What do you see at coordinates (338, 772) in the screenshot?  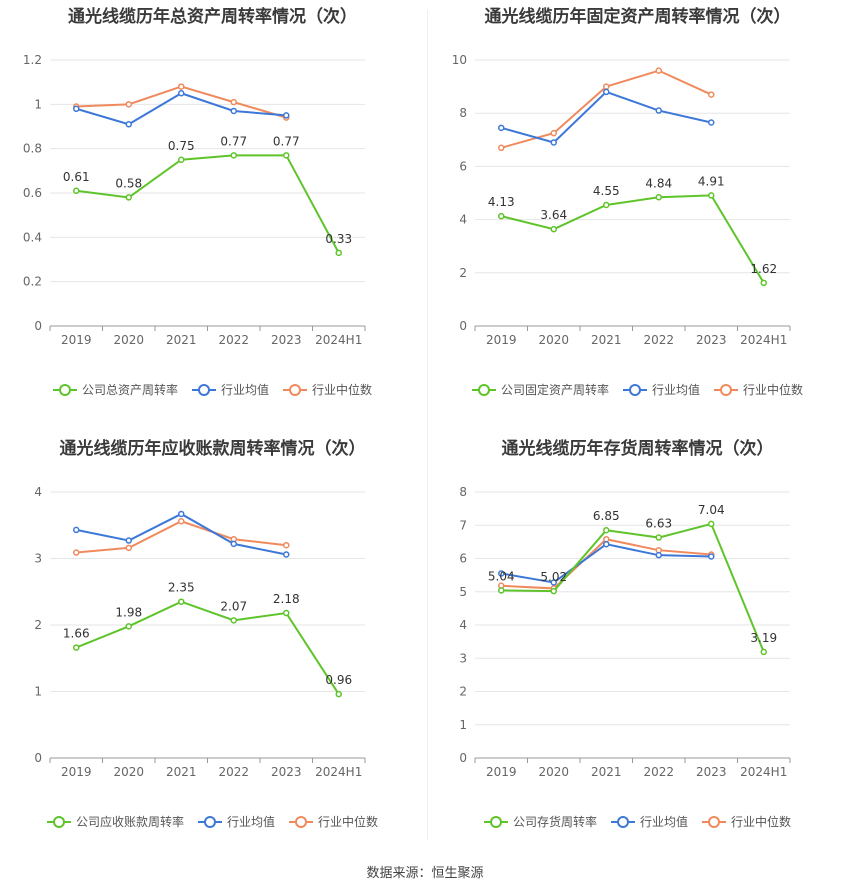 I see `x-tick-label: 2024H1` at bounding box center [338, 772].